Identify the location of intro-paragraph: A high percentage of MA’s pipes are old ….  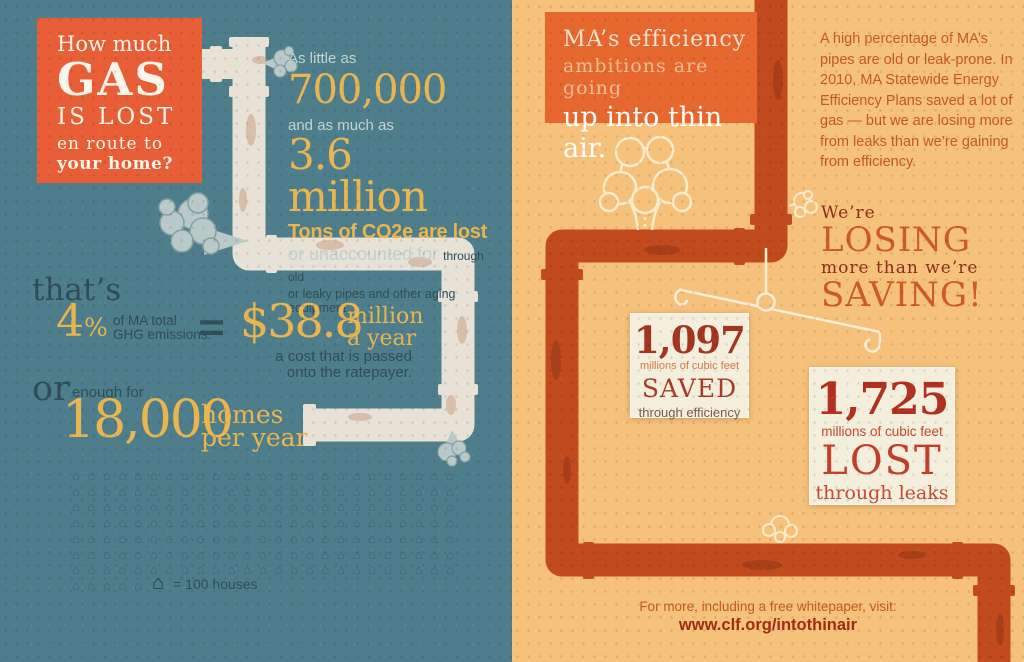
(916, 101).